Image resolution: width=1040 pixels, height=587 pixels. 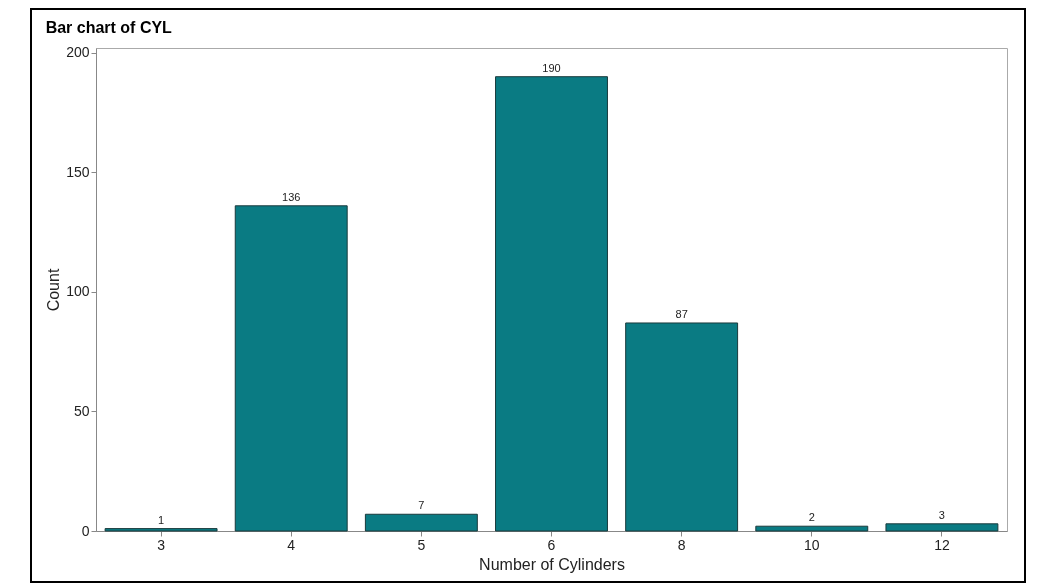 I want to click on data-label: 87, so click(x=681, y=313).